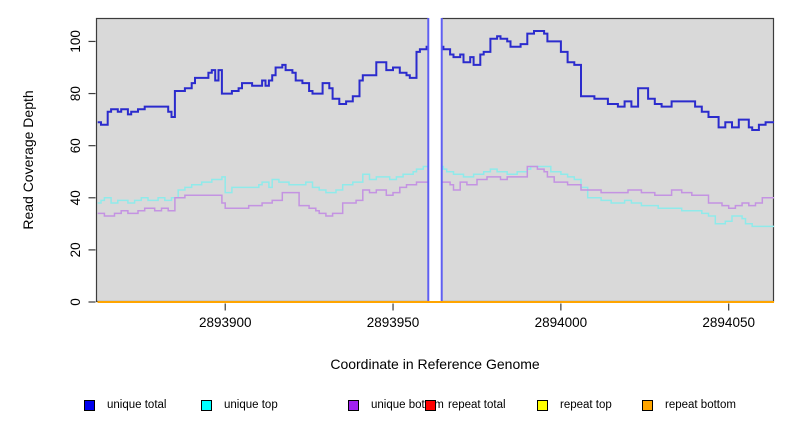 This screenshot has width=792, height=432. I want to click on legend-item-unique-total: unique total, so click(125, 405).